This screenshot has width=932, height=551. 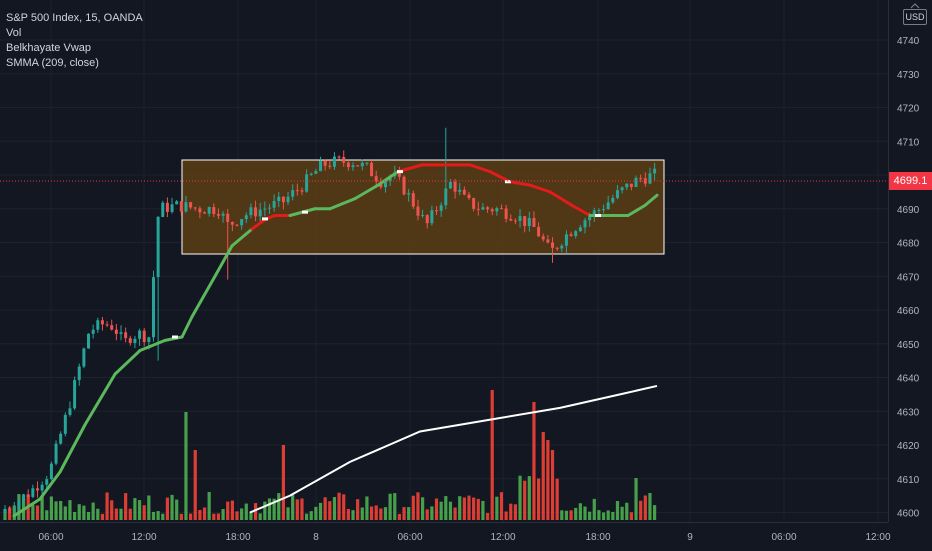 I want to click on smma-line, so click(x=453, y=449).